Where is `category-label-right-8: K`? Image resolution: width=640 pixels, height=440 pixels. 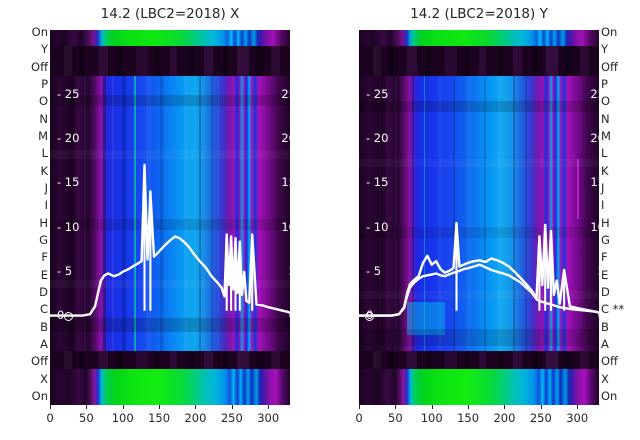 category-label-right-8: K is located at coordinates (605, 170).